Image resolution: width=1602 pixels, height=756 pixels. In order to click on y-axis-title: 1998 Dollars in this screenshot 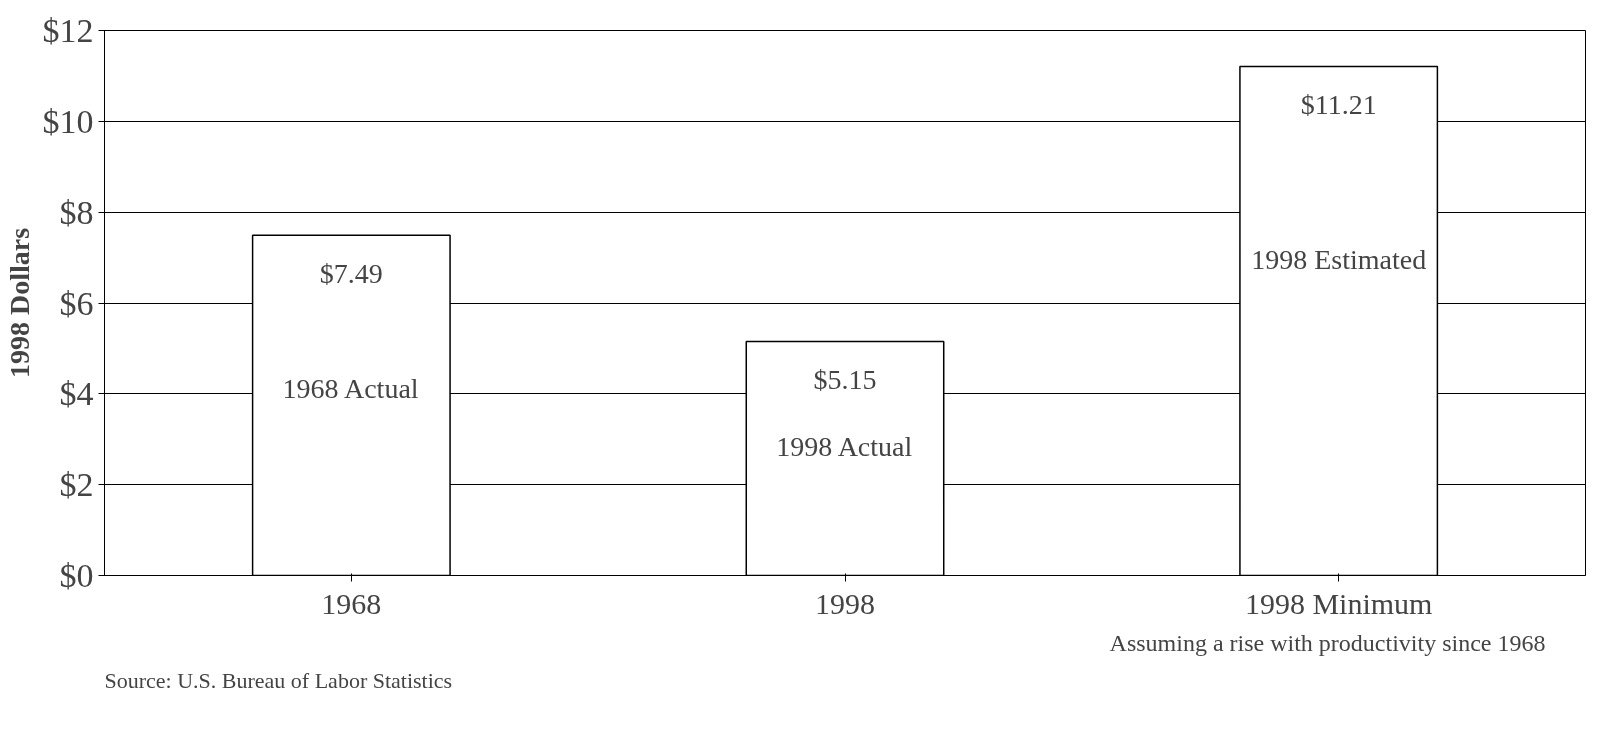, I will do `click(19, 303)`.